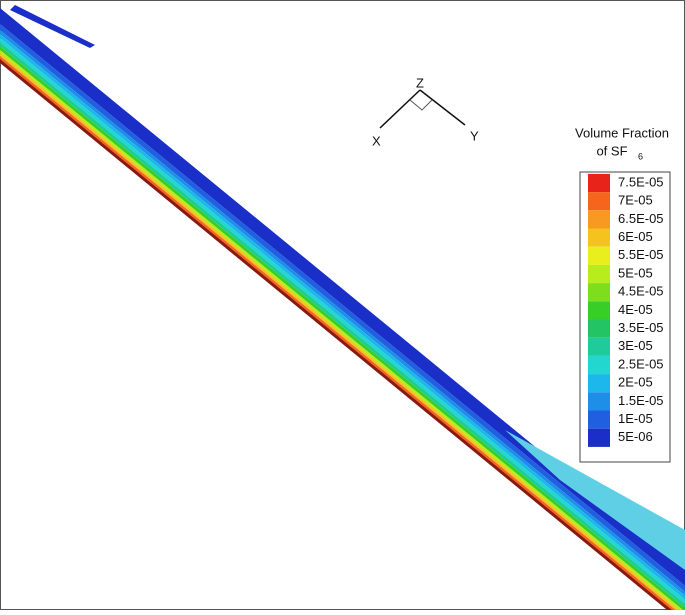 This screenshot has height=615, width=685. Describe the element at coordinates (400, 109) in the screenshot. I see `triad-x` at that location.